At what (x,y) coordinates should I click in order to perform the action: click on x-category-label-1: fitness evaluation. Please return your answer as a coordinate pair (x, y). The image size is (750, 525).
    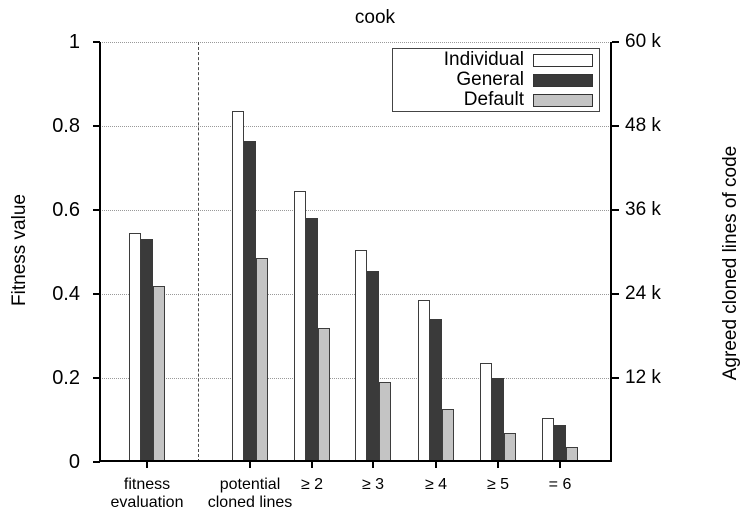
    Looking at the image, I should click on (147, 494).